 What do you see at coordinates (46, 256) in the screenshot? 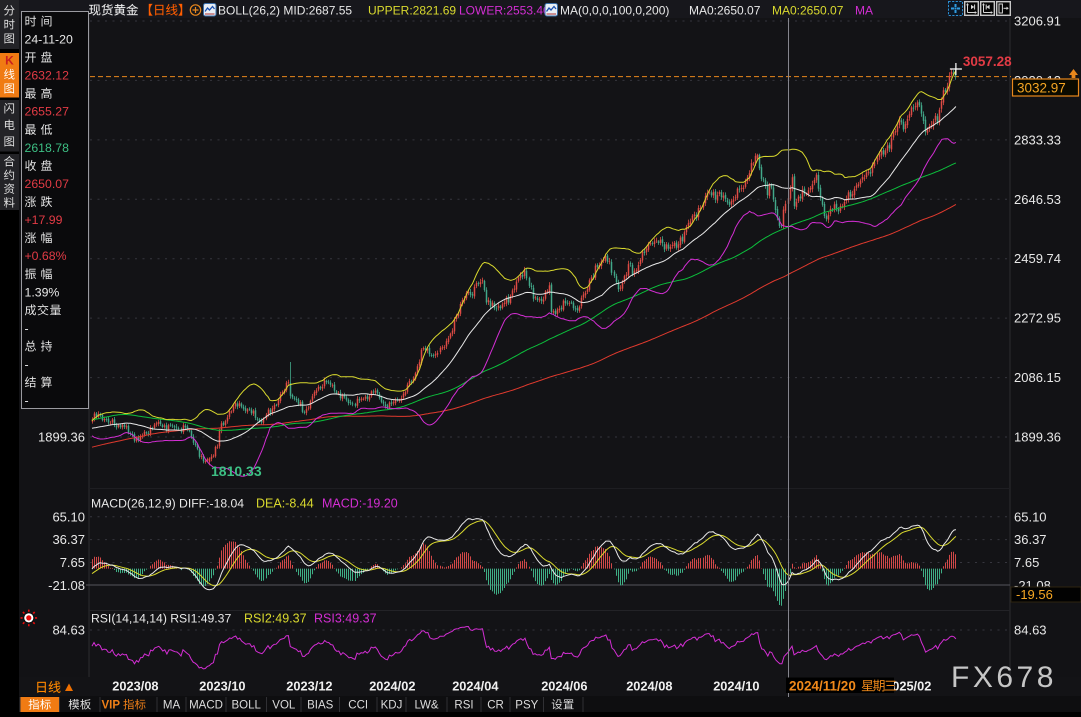
I see `svg-text: +0.68%` at bounding box center [46, 256].